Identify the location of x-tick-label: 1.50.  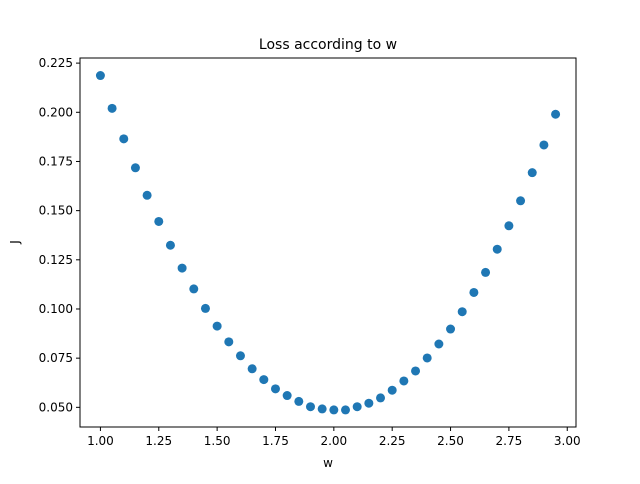
(217, 441).